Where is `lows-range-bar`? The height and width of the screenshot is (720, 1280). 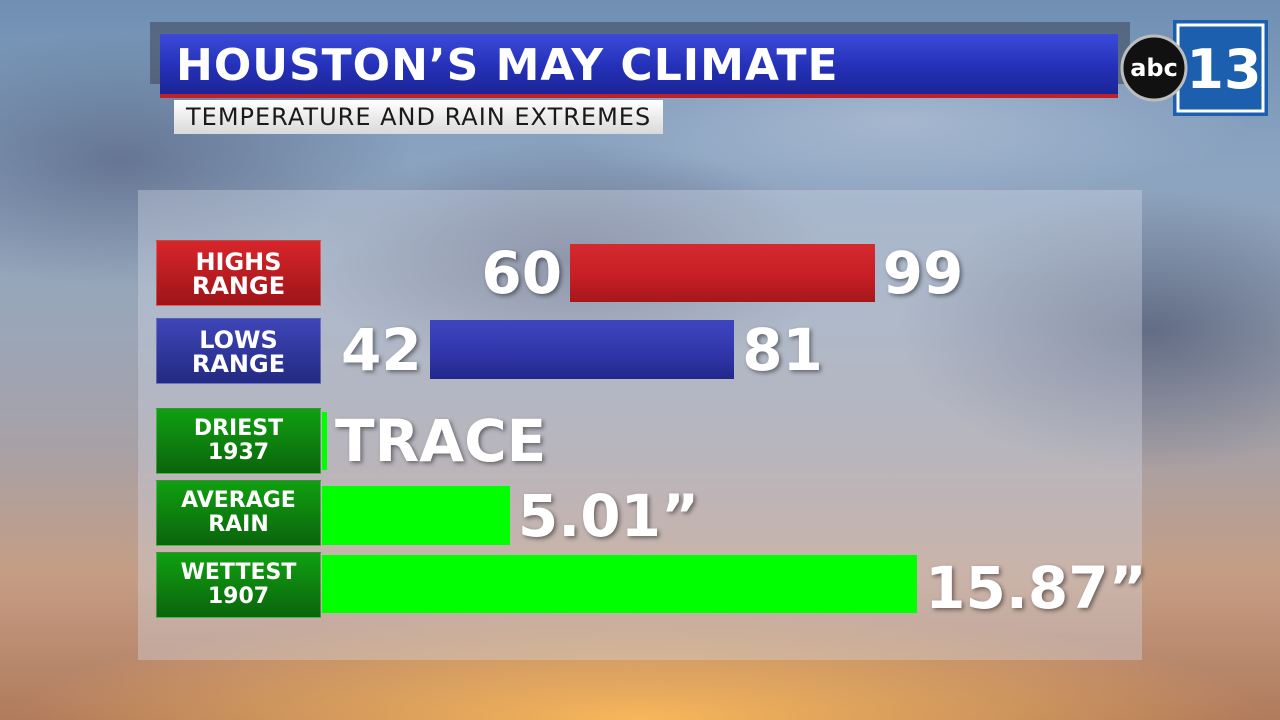
lows-range-bar is located at coordinates (582, 349).